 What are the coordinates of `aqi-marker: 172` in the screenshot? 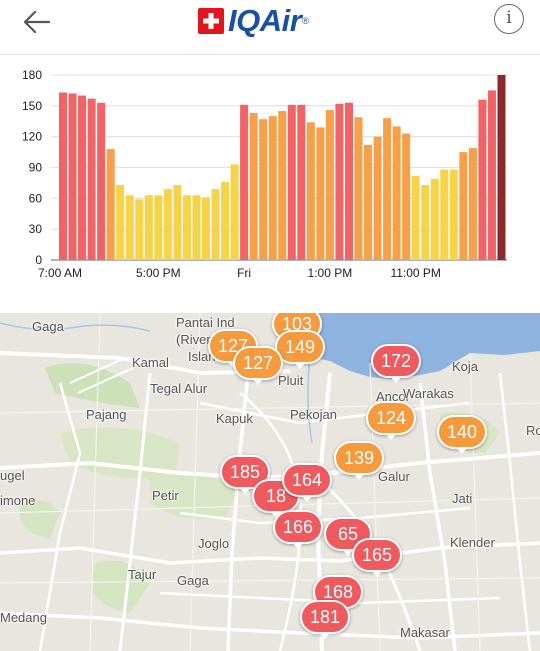 It's located at (396, 363).